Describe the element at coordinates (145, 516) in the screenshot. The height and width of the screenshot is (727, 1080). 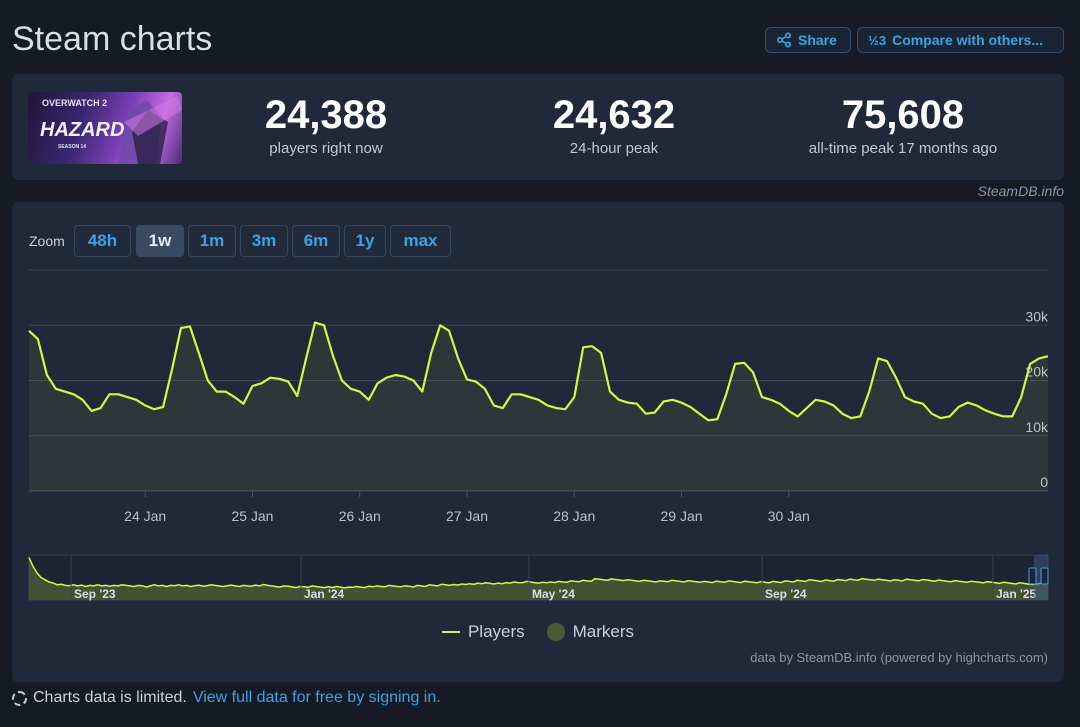
I see `x-tick-label: 24 Jan` at that location.